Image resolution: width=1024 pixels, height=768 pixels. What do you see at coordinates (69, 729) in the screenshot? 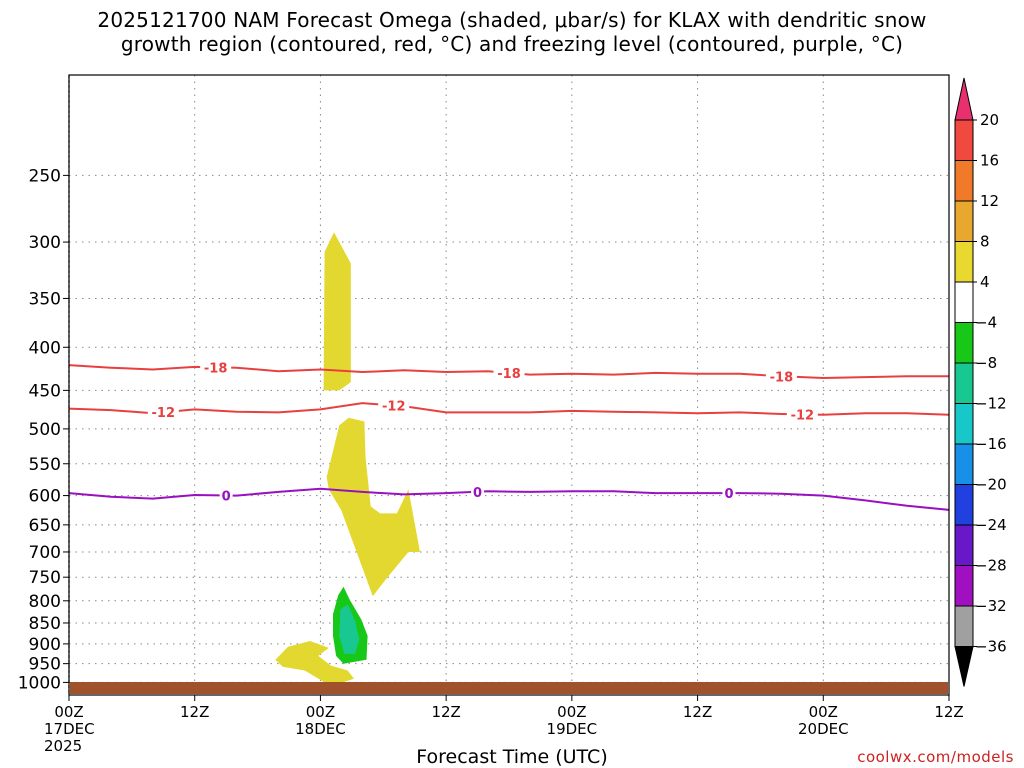
I see `x-tick-label: 17DEC` at bounding box center [69, 729].